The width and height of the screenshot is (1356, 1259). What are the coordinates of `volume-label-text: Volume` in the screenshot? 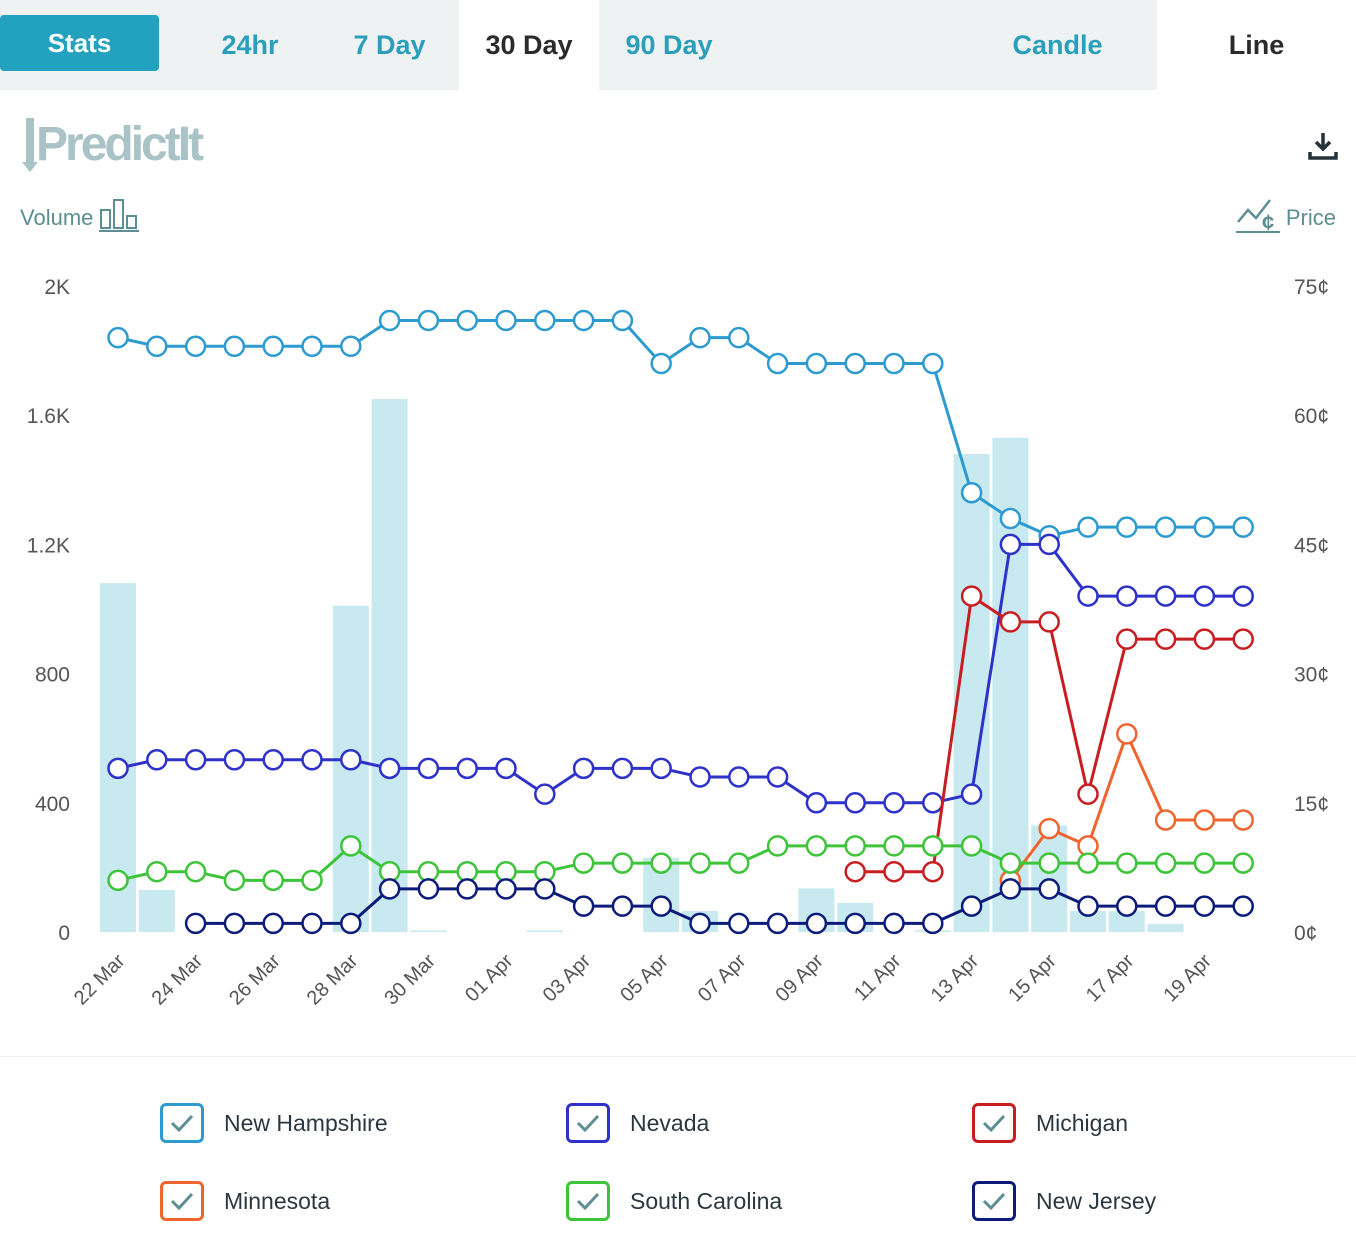 It's located at (57, 217).